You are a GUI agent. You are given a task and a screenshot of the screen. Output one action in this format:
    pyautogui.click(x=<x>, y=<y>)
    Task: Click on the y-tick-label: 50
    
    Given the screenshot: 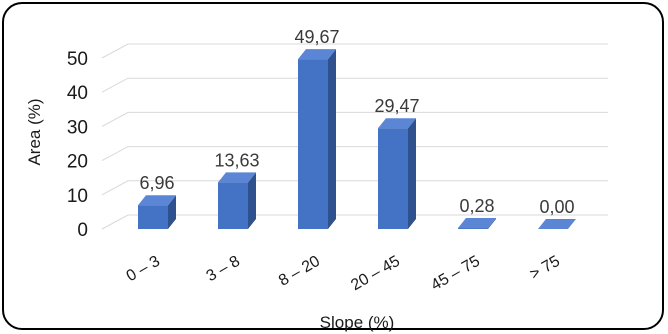 What is the action you would take?
    pyautogui.click(x=77, y=59)
    